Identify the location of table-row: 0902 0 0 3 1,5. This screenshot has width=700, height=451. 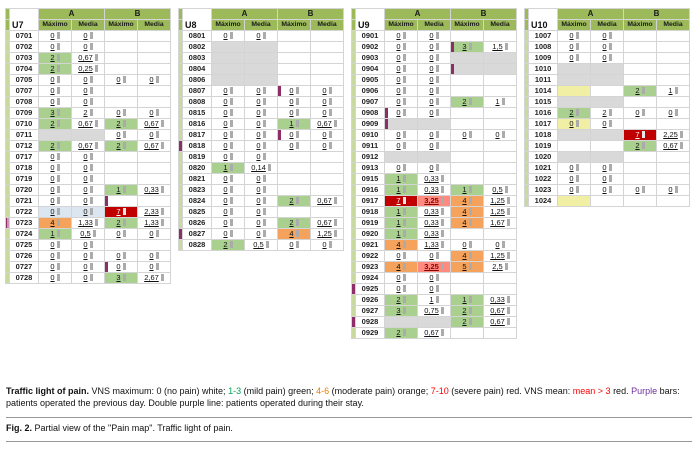
(434, 47).